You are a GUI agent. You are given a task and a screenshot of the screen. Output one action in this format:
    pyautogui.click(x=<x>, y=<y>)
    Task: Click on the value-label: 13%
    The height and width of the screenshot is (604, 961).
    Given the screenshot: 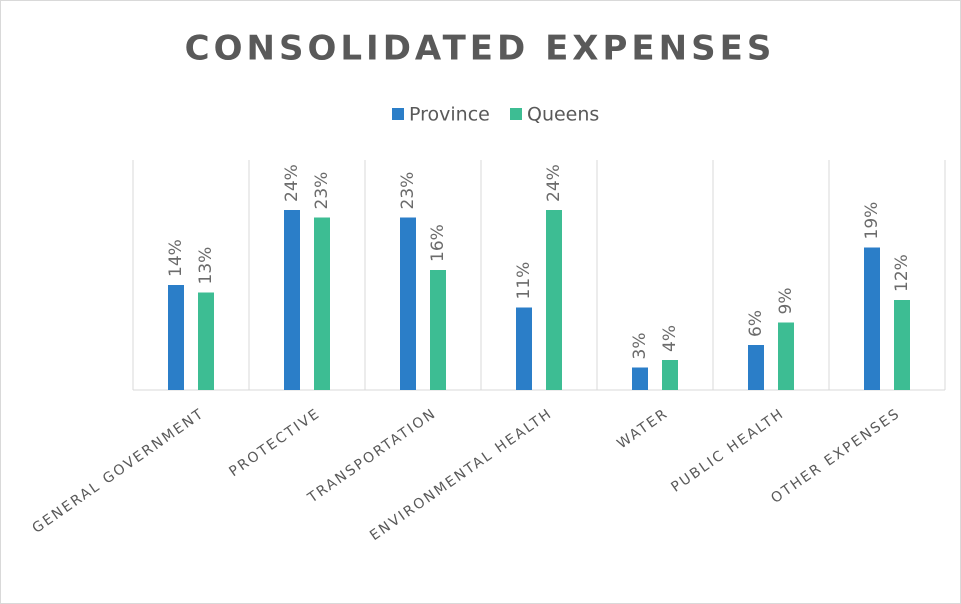 What is the action you would take?
    pyautogui.click(x=206, y=266)
    